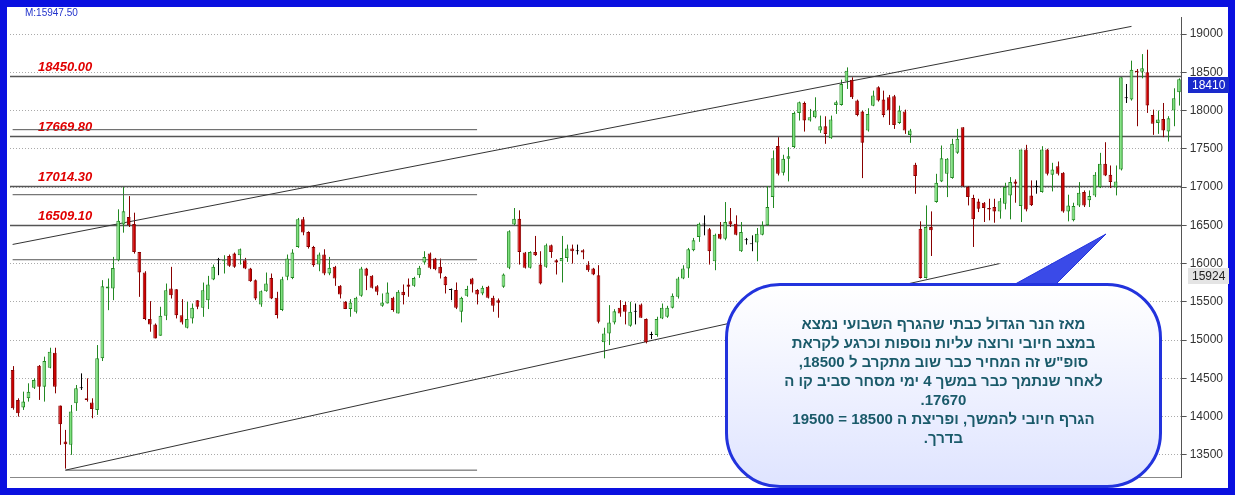 This screenshot has height=495, width=1235. I want to click on y-tick-label: 14000, so click(1206, 415).